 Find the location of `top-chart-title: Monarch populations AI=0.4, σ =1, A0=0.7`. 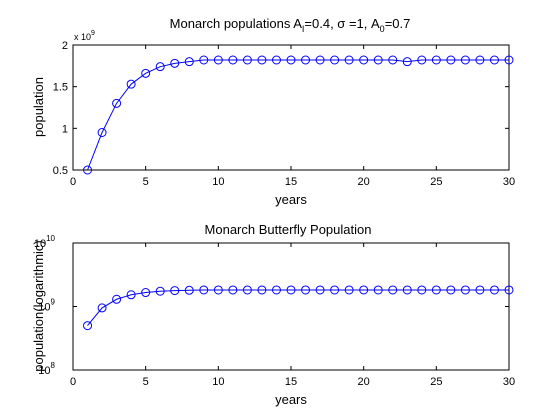

top-chart-title: Monarch populations AI=0.4, σ =1, A0=0.7 is located at coordinates (290, 25).